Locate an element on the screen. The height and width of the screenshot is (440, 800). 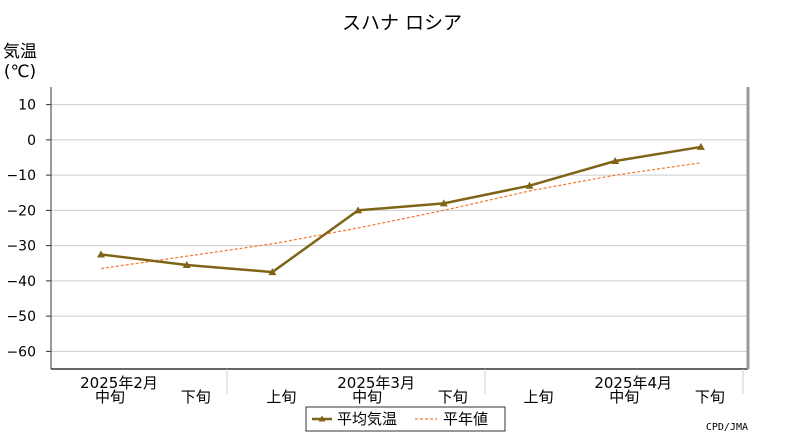
y-tick-label: −60 is located at coordinates (21, 352).